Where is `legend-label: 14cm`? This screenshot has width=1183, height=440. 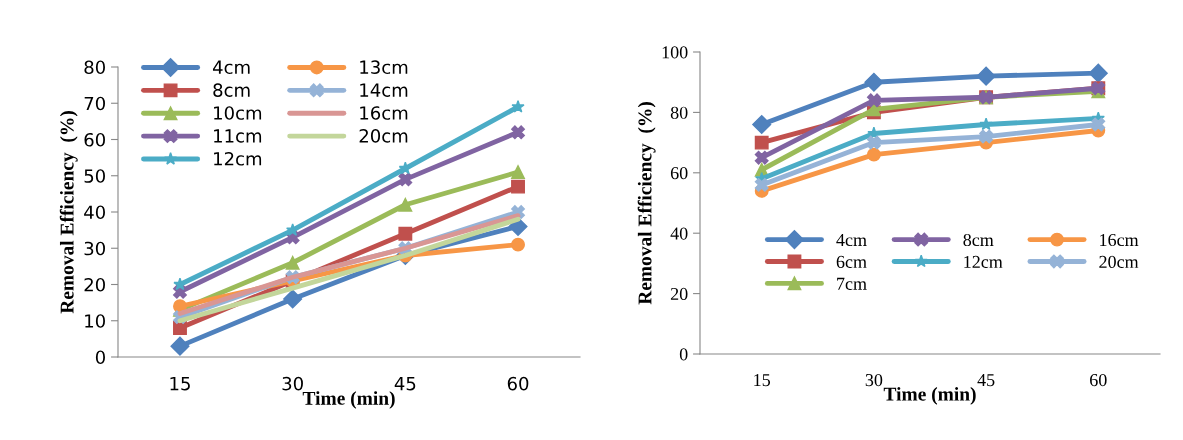 legend-label: 14cm is located at coordinates (384, 90).